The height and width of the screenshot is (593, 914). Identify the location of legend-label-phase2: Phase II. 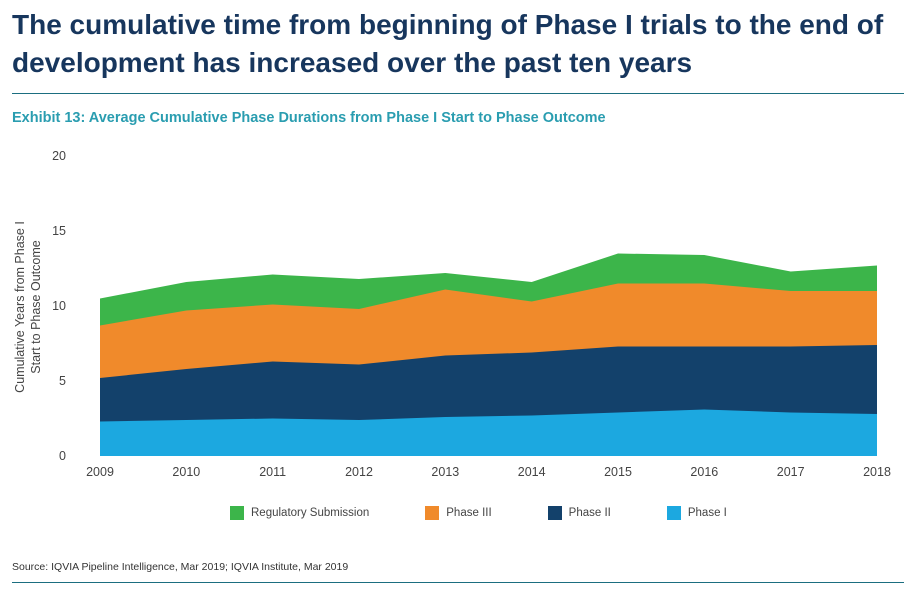
(589, 513).